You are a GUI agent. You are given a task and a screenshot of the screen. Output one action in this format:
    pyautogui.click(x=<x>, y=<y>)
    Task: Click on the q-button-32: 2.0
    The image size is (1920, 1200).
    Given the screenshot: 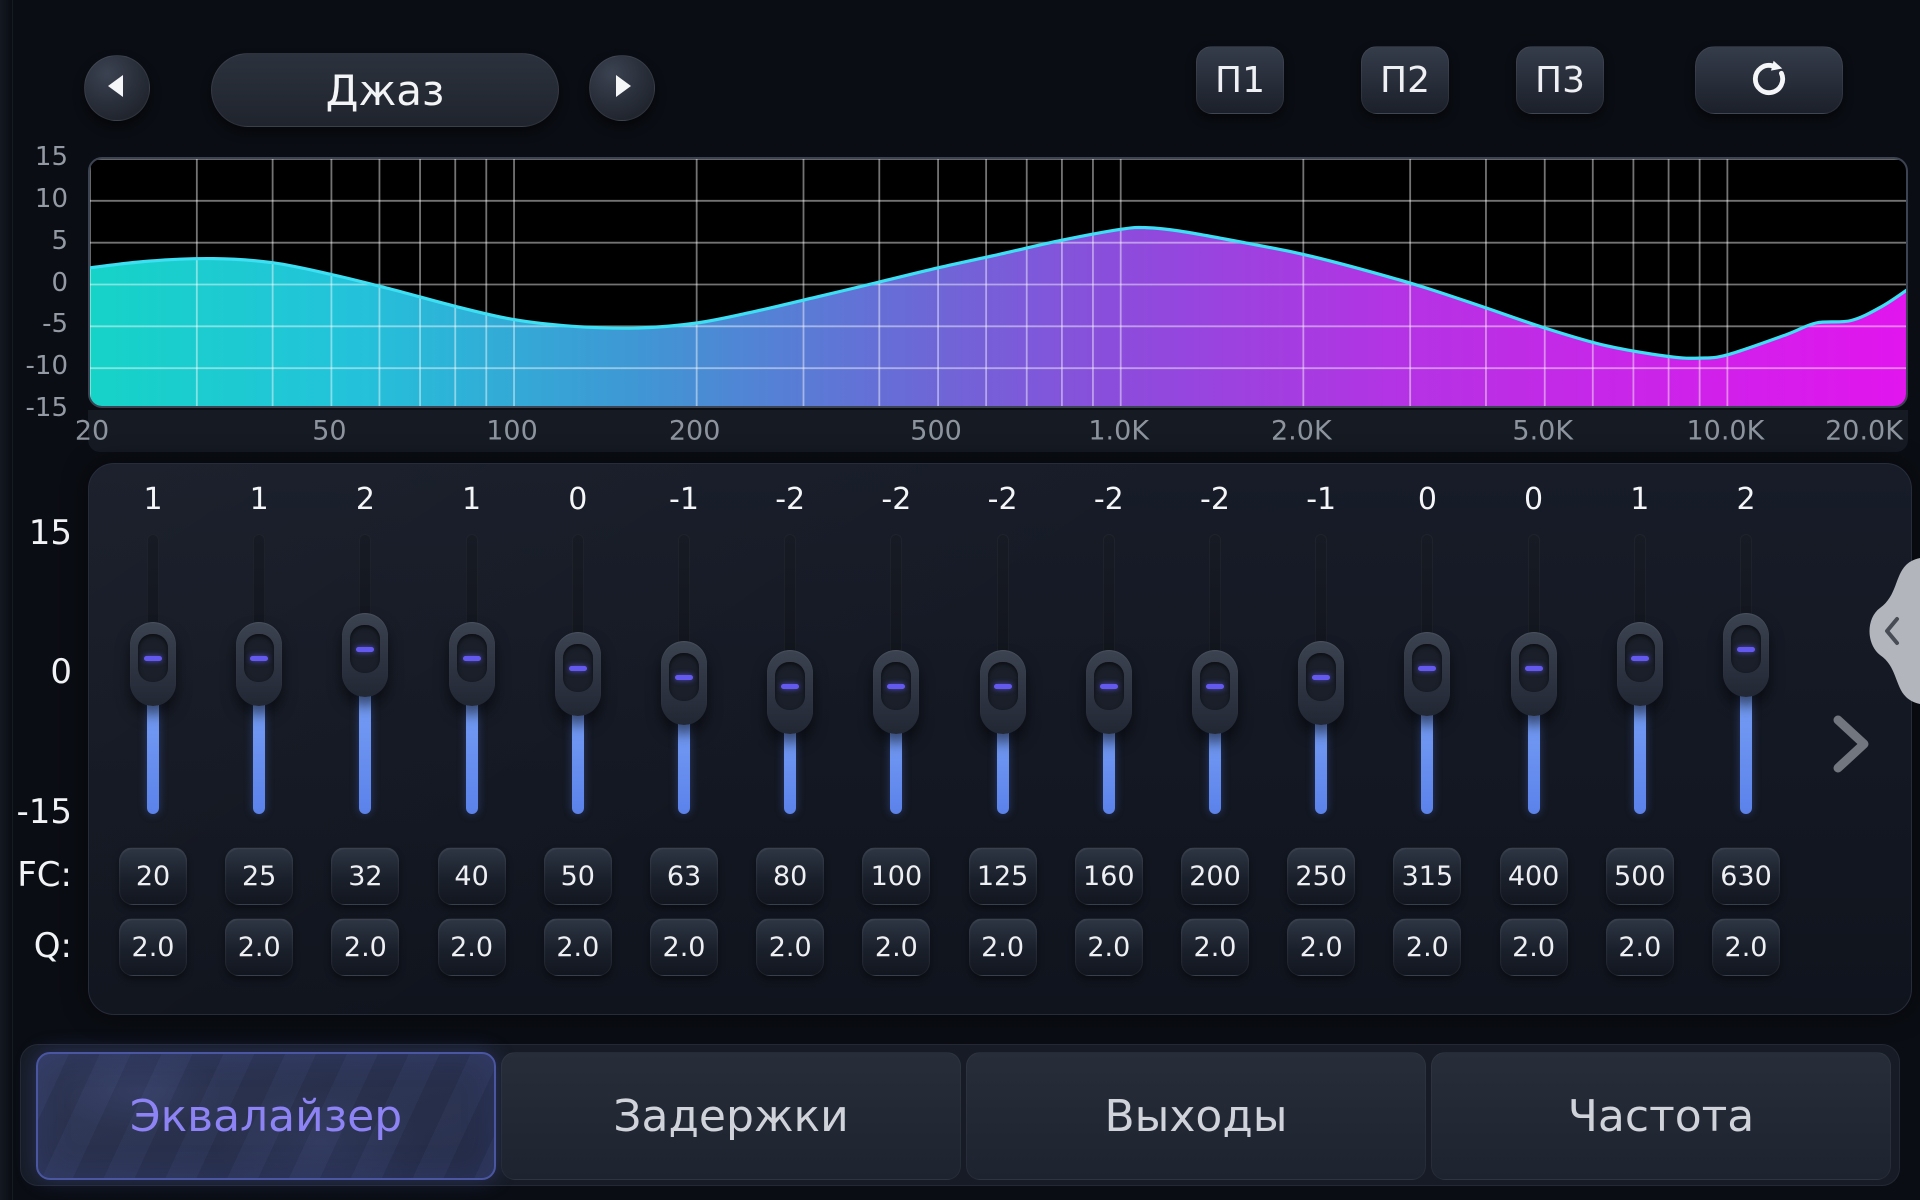 What is the action you would take?
    pyautogui.click(x=365, y=947)
    